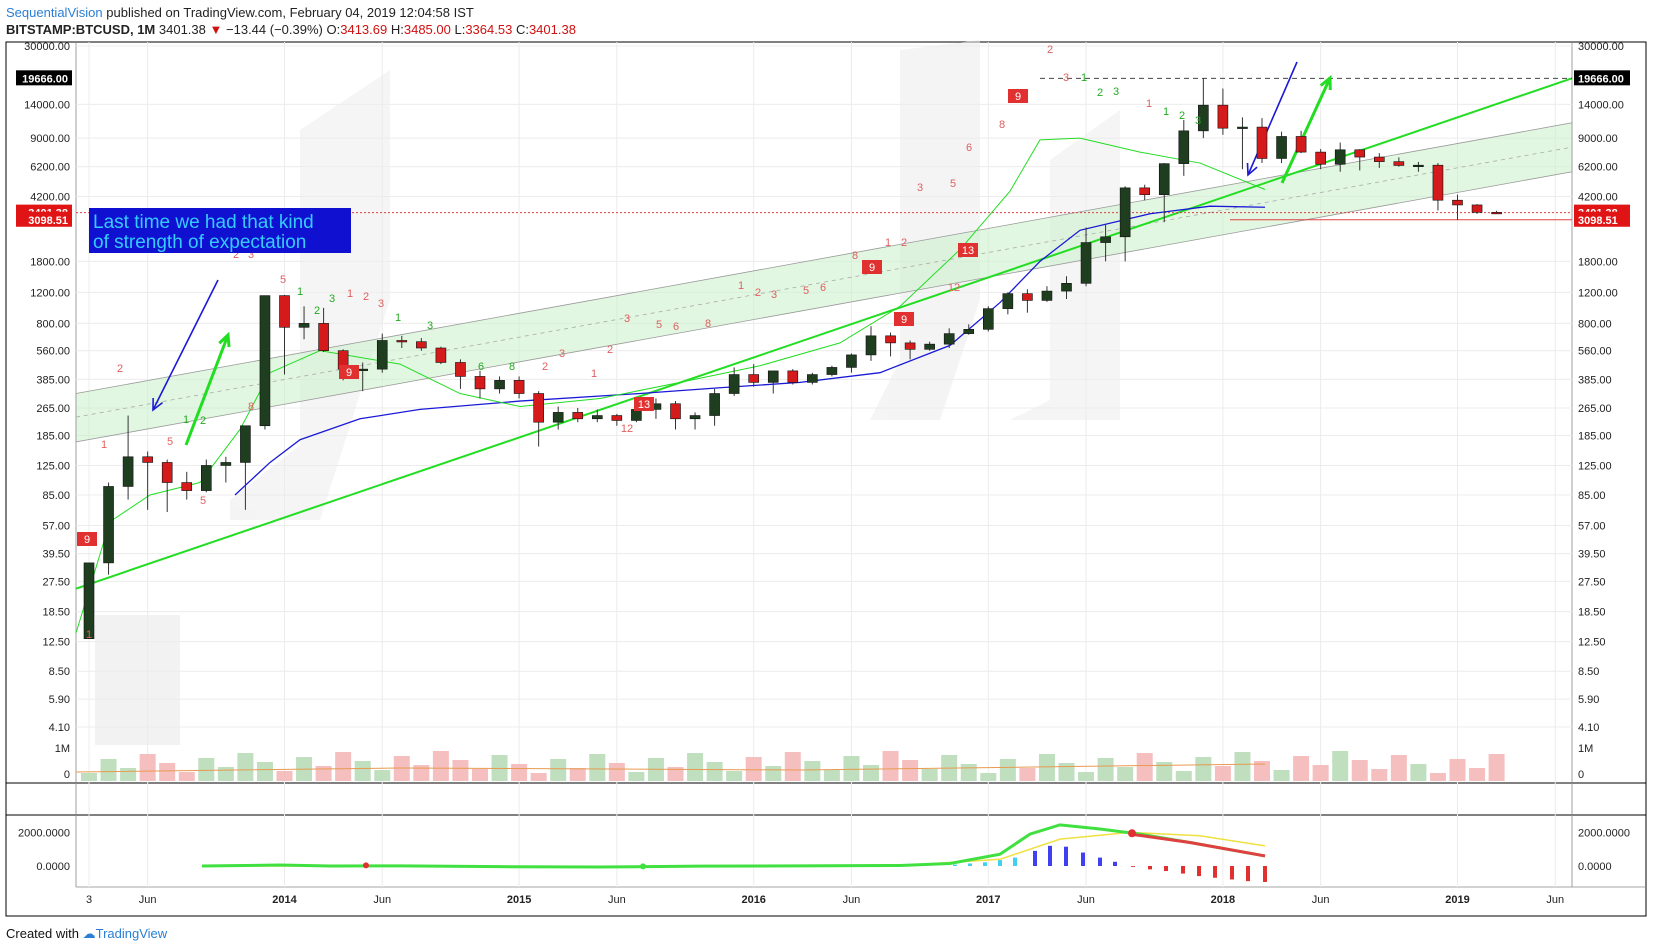 Image resolution: width=1653 pixels, height=951 pixels. I want to click on y-tick-label: 12.50, so click(56, 643).